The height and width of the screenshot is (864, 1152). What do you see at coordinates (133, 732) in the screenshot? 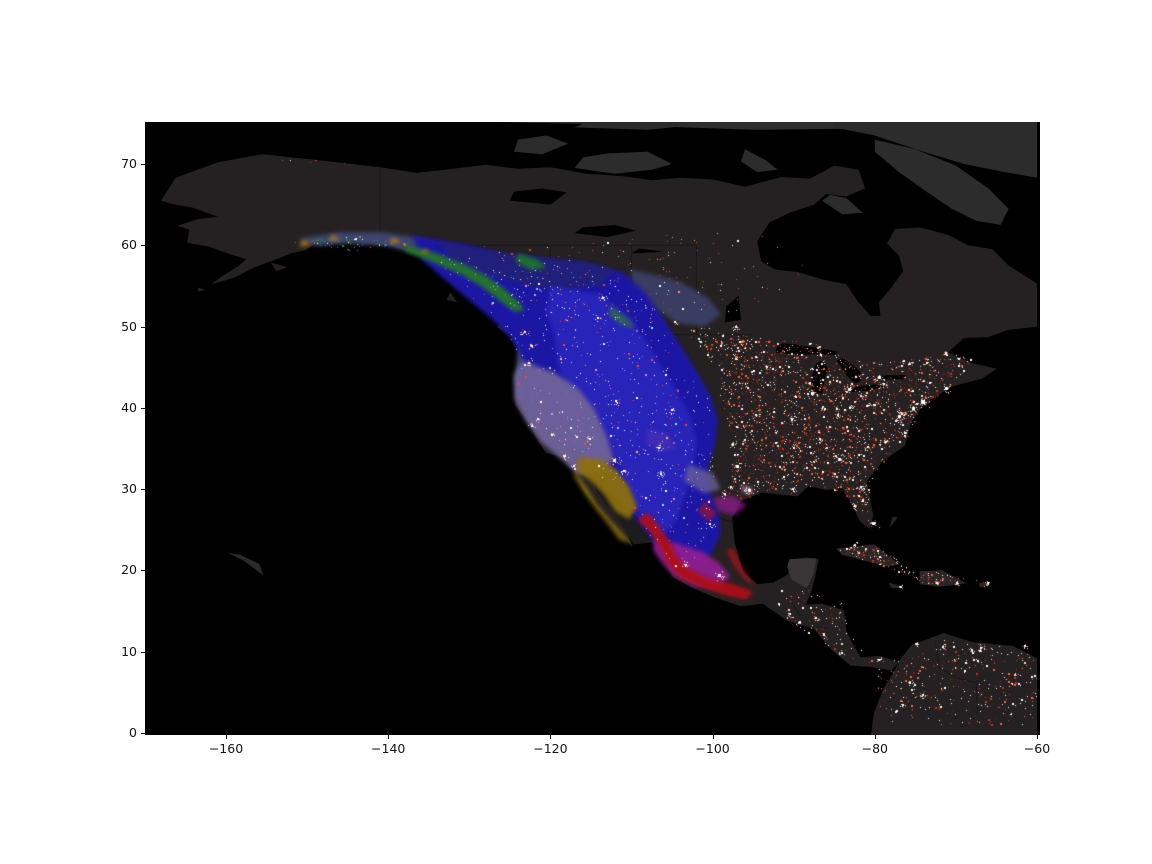
I see `y-tick-label: 0` at bounding box center [133, 732].